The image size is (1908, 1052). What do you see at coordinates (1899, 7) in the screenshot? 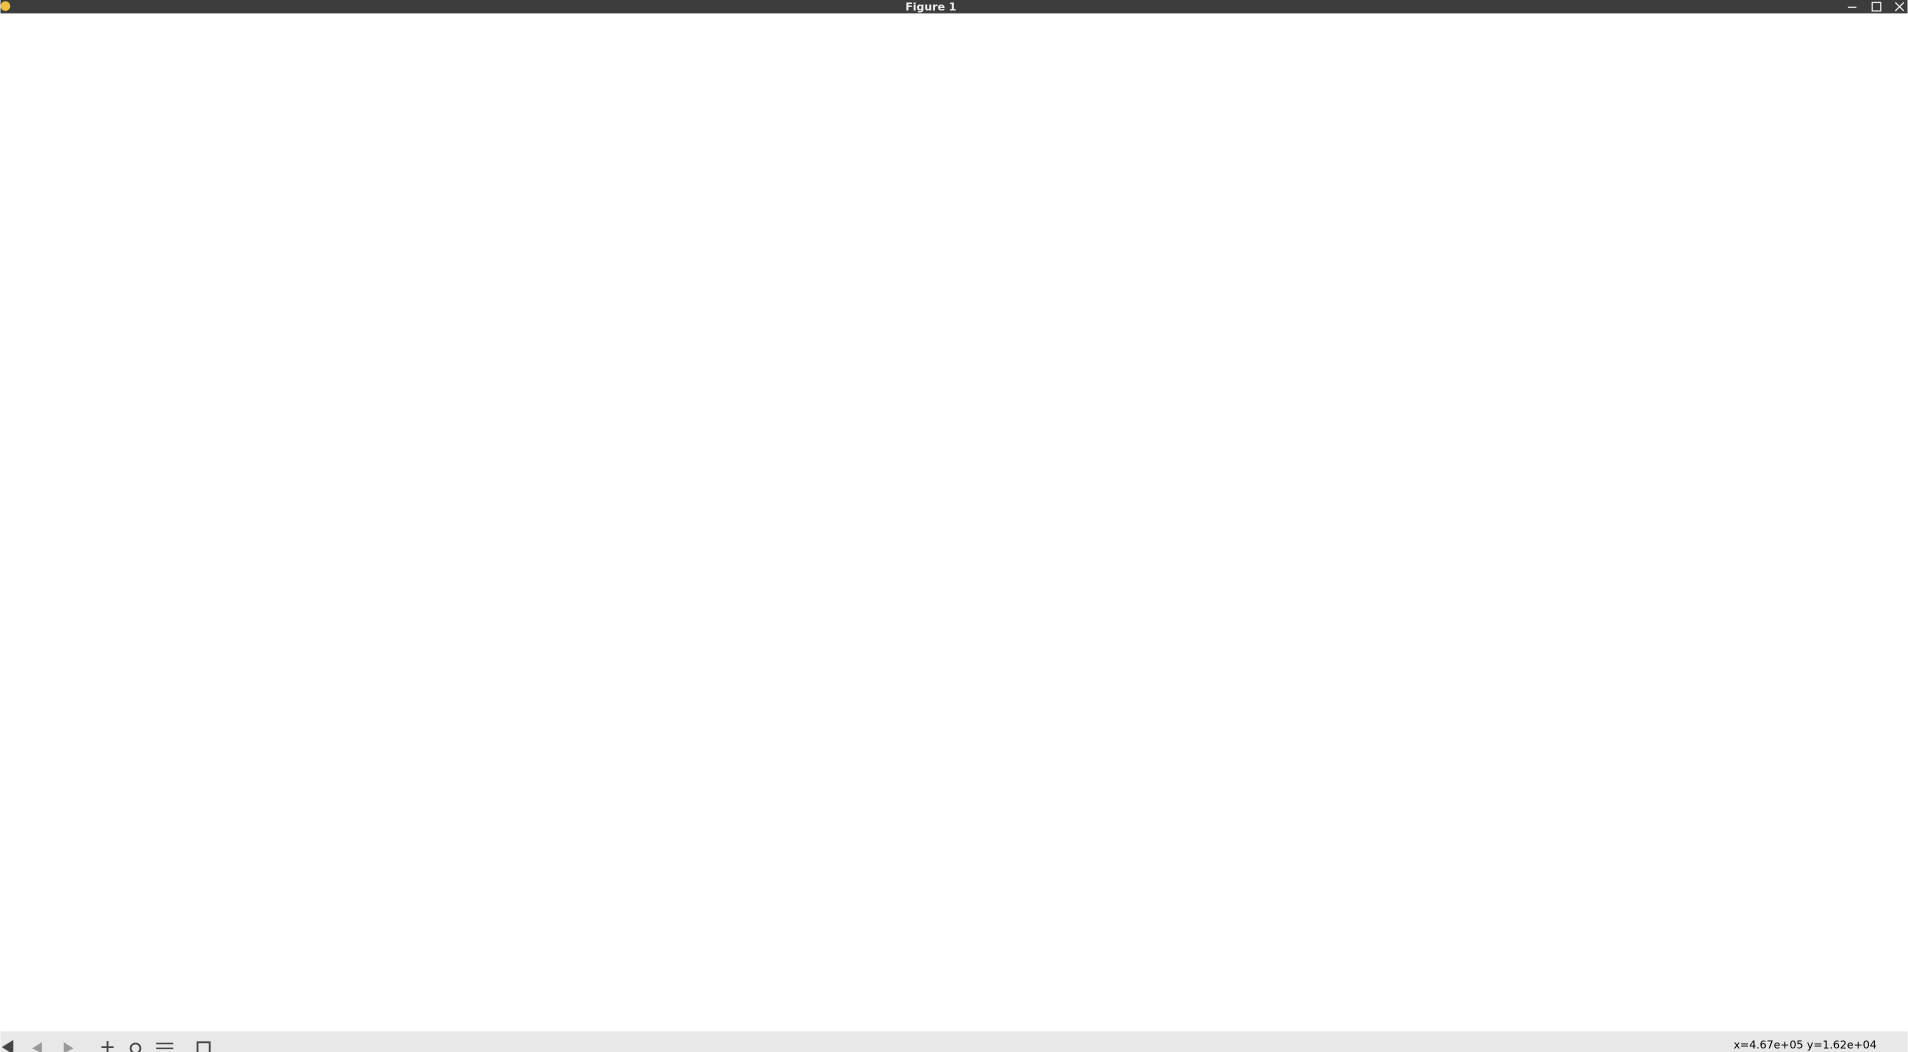
I see `close-button` at bounding box center [1899, 7].